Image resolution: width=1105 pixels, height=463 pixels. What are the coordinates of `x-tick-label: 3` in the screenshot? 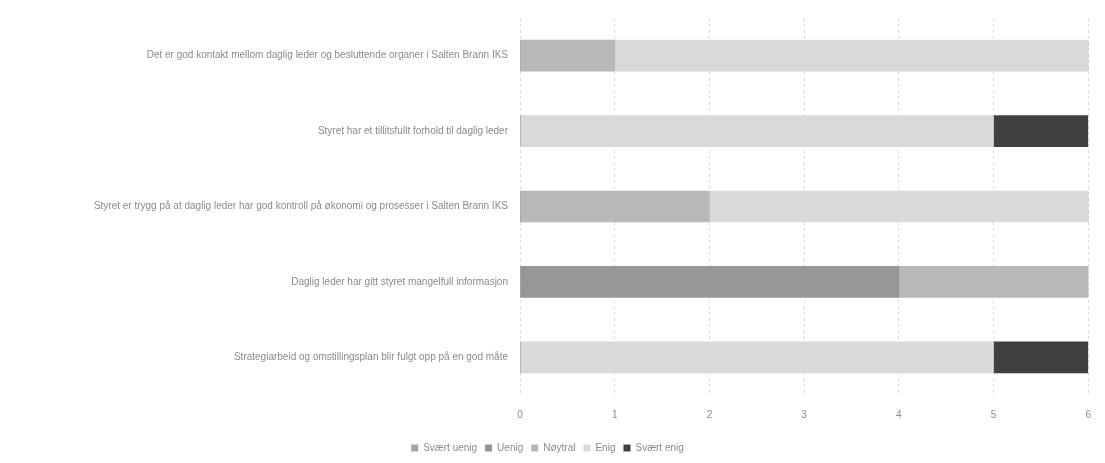 It's located at (804, 414).